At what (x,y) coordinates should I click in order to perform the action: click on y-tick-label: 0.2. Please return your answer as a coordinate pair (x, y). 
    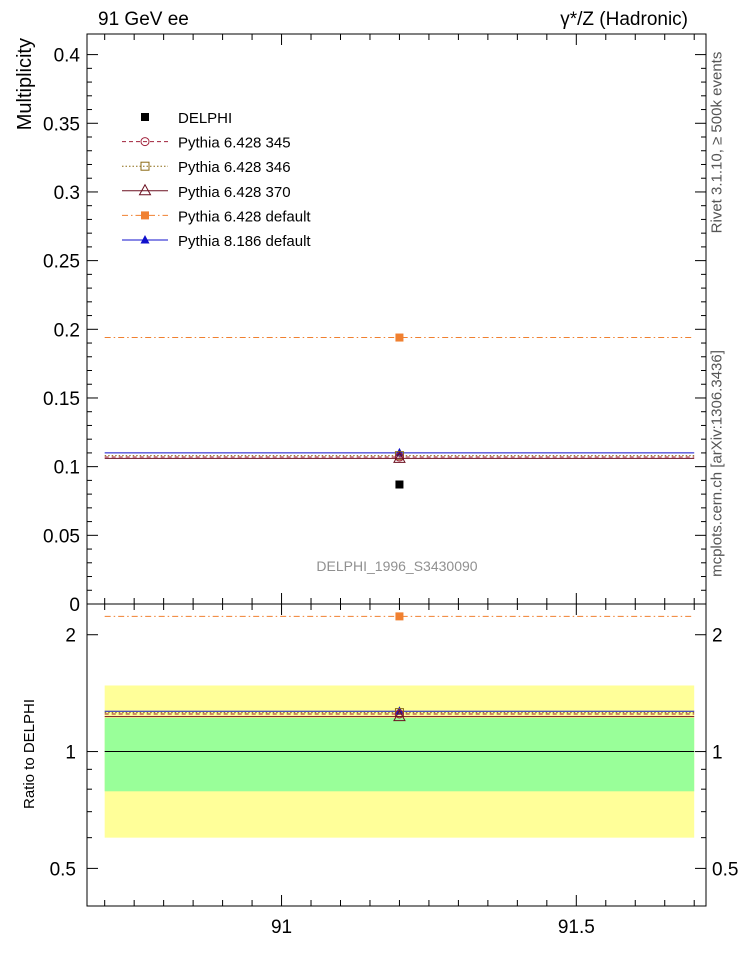
    Looking at the image, I should click on (67, 330).